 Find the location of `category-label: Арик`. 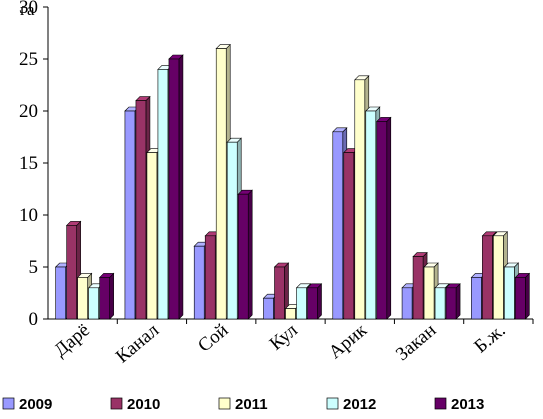

category-label: Арик is located at coordinates (348, 341).